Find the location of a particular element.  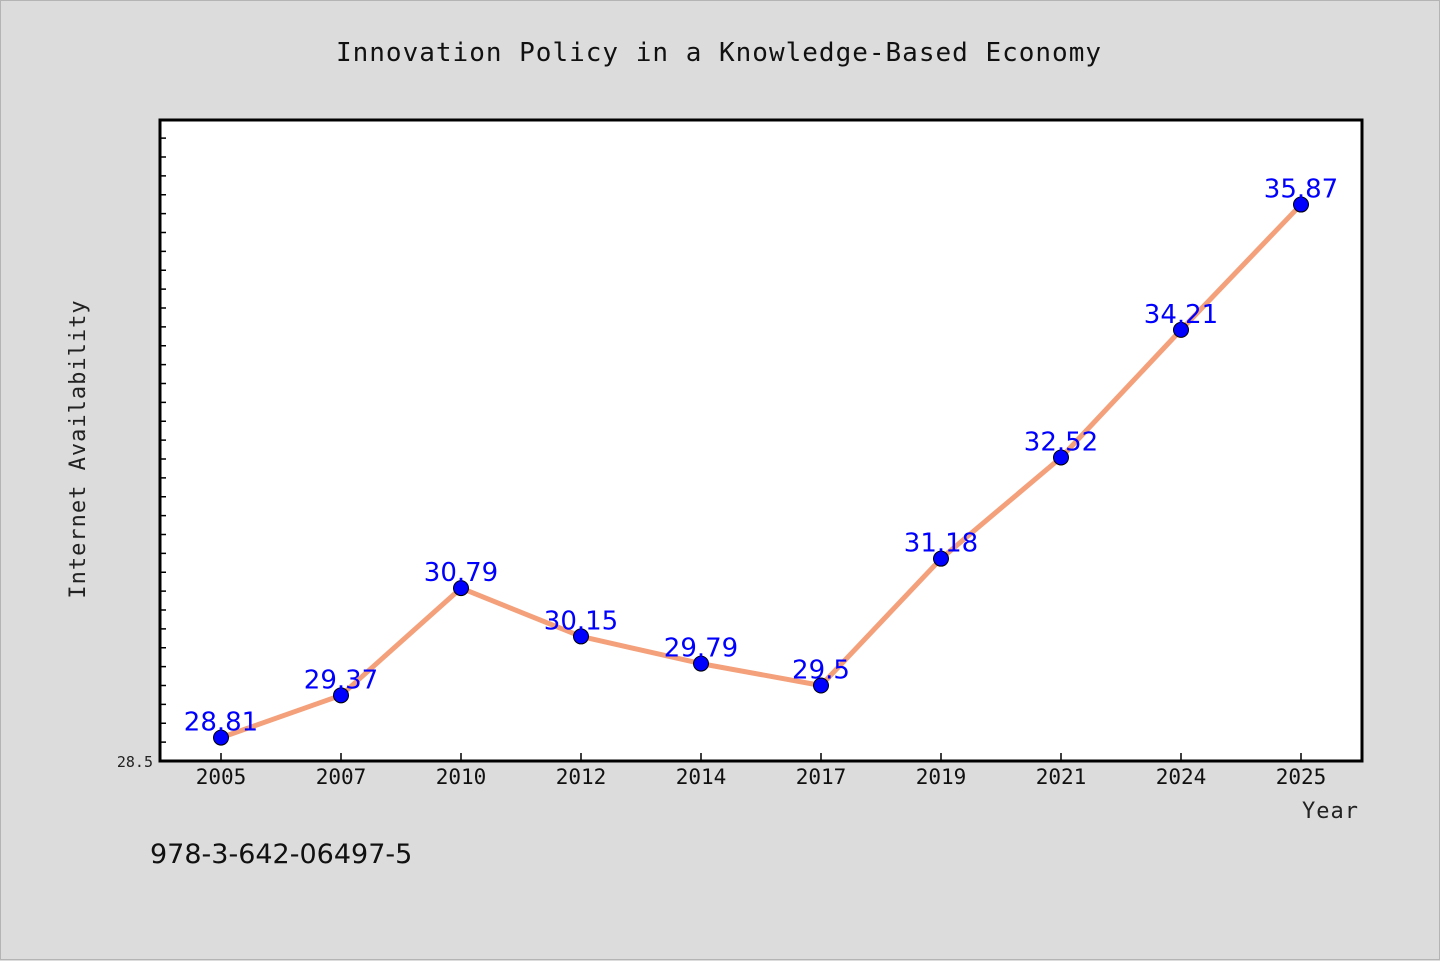

x-axis-tick-labels: 2005 2007 2010 2012 2014 2017 2019 2021 2024 2025 is located at coordinates (761, 777).